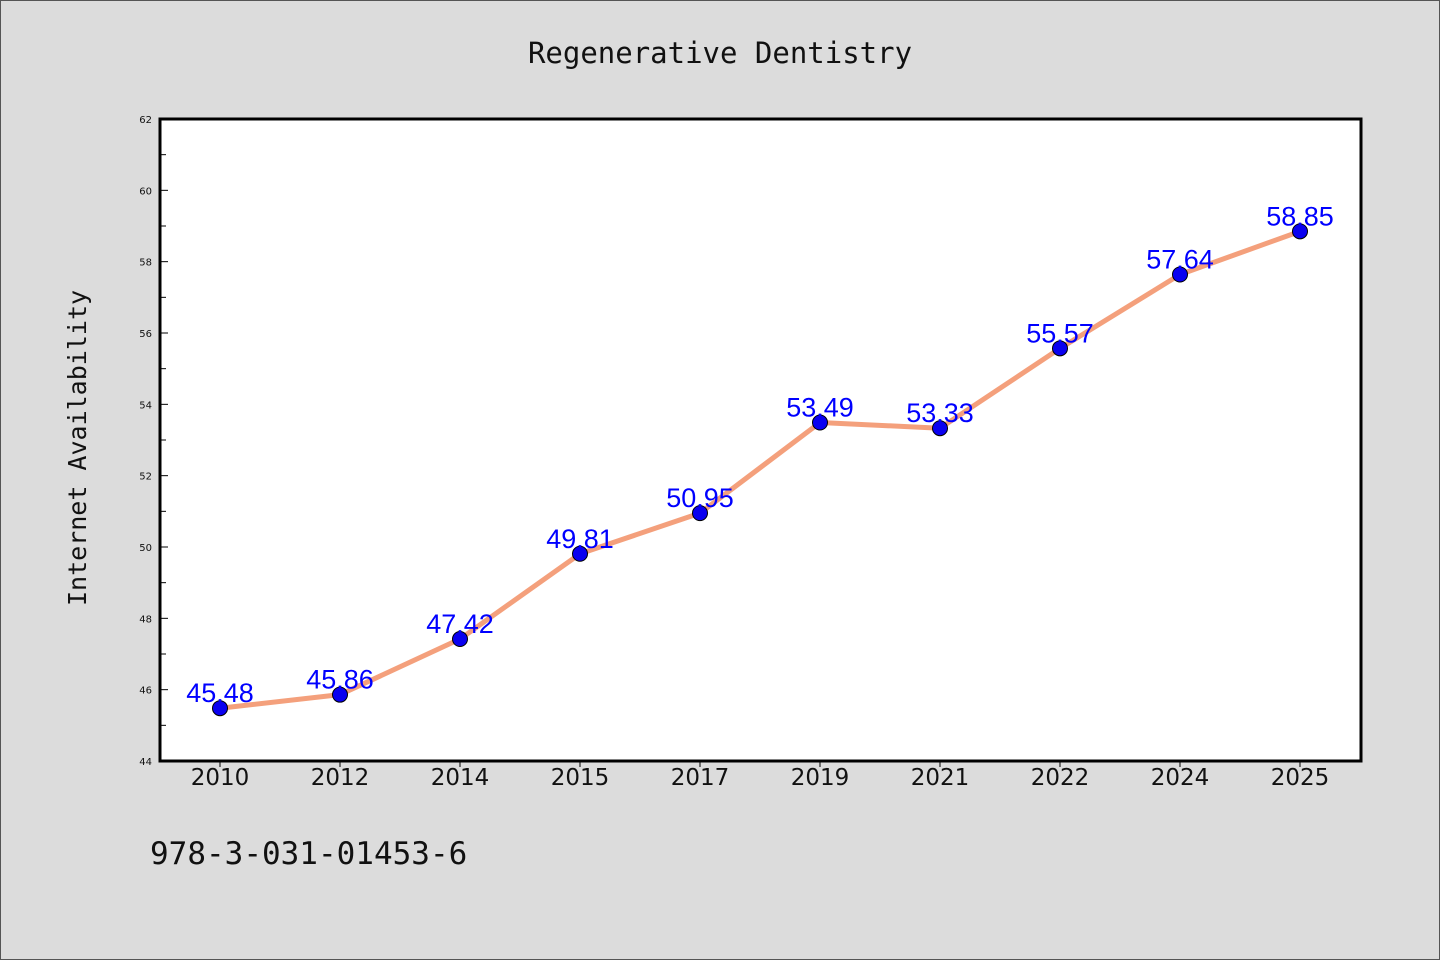 The height and width of the screenshot is (960, 1440). Describe the element at coordinates (340, 778) in the screenshot. I see `x-tick-label: 2012` at that location.